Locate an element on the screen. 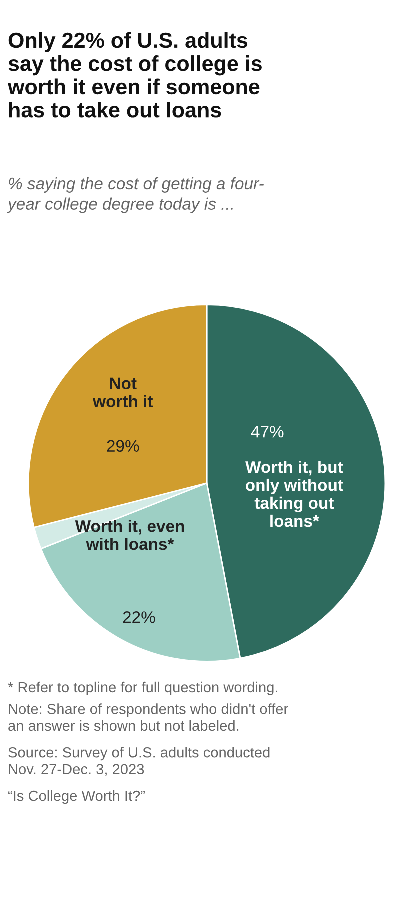 The image size is (400, 924). chart-title: Only 22% of U.S. adults say the cost of college is worth it even if someone has to take out loans is located at coordinates (135, 75).